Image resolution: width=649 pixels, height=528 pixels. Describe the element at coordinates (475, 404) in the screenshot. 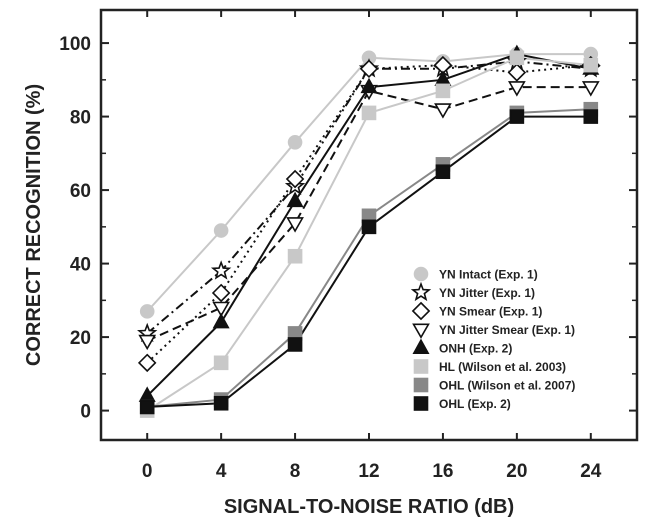

I see `legend-label: OHL (Exp. 2)` at that location.